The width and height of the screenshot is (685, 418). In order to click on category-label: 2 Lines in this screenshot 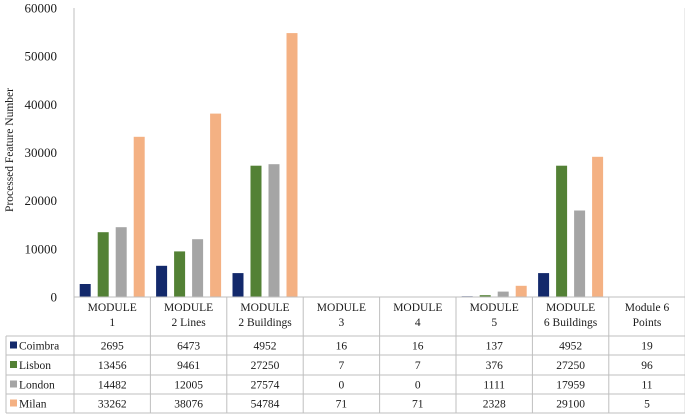, I will do `click(189, 323)`.